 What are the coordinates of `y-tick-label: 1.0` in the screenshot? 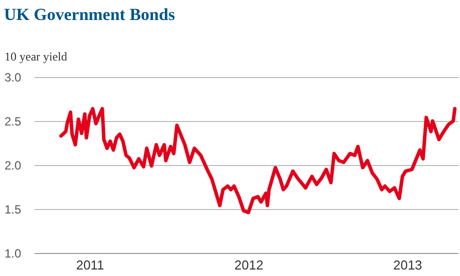 It's located at (13, 253).